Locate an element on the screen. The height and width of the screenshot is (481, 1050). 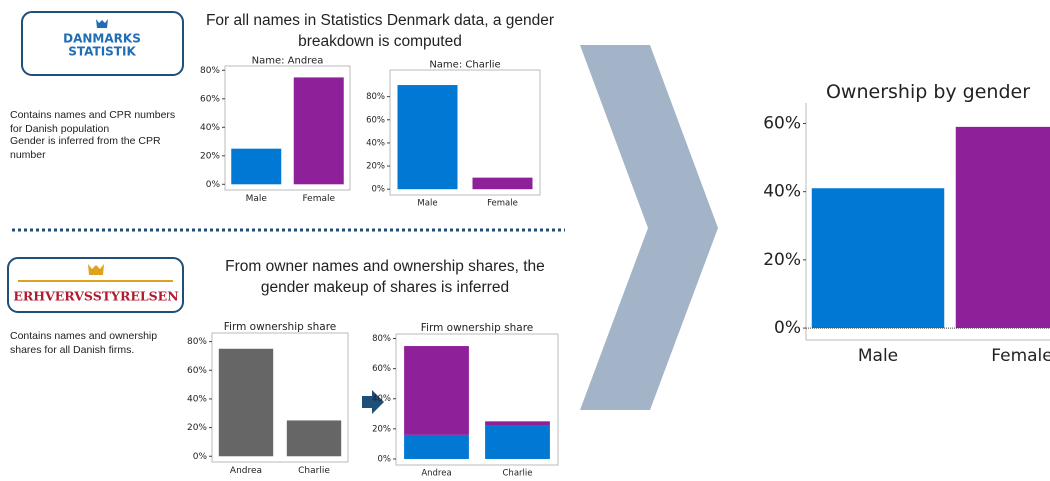
logo-text: DANMARKS is located at coordinates (102, 39).